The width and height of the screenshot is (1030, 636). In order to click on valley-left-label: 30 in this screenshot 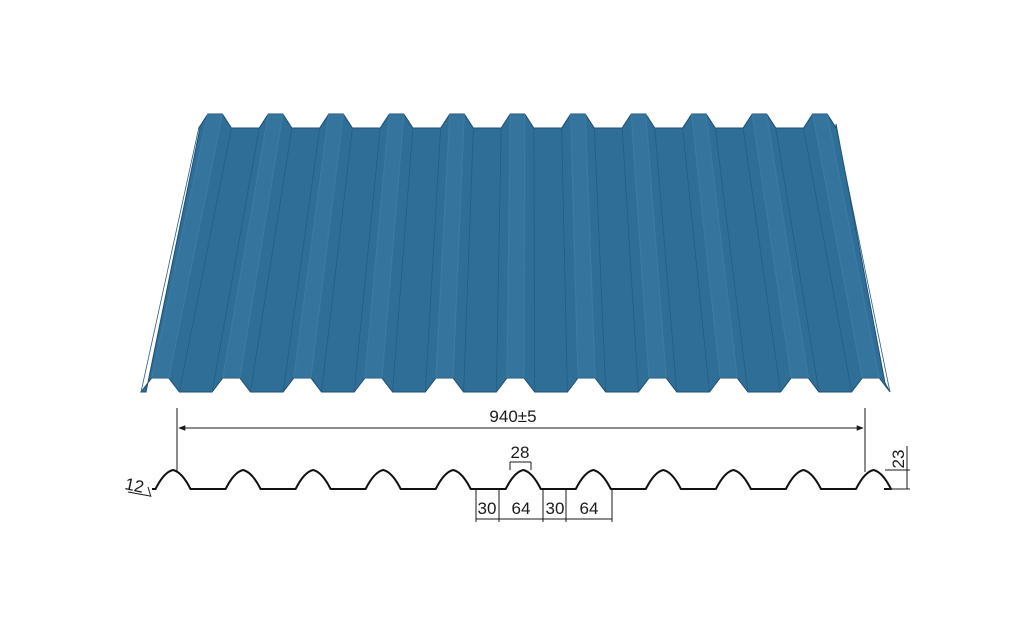, I will do `click(487, 508)`.